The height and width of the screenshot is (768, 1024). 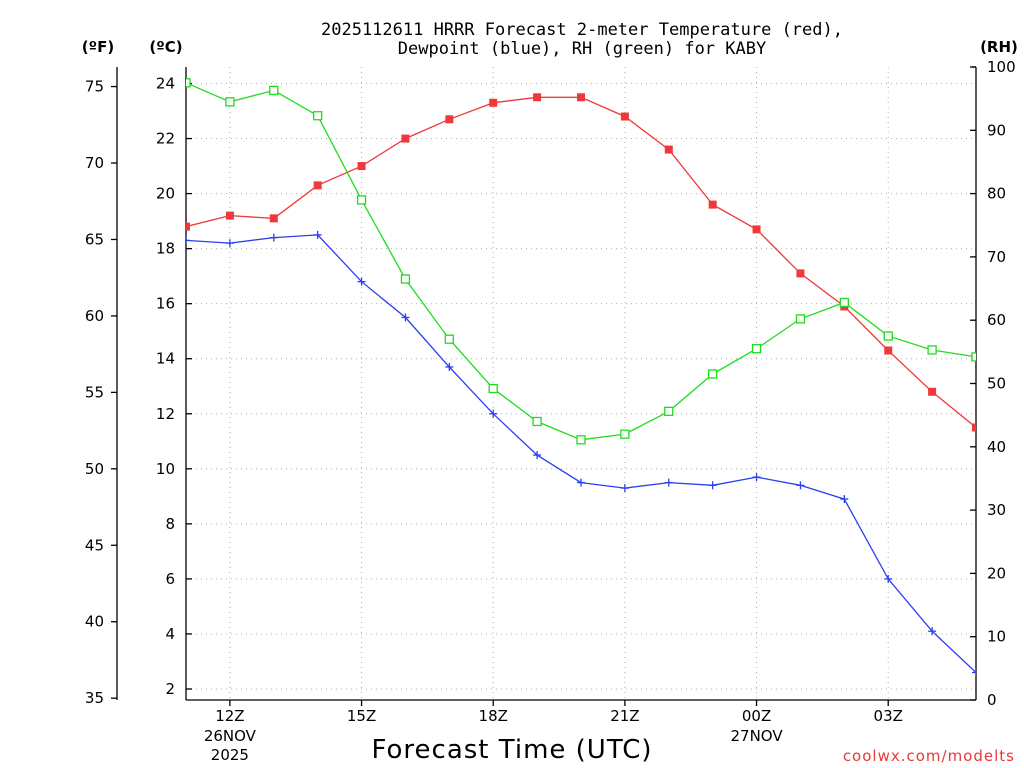 What do you see at coordinates (999, 47) in the screenshot?
I see `rh-unit-label: (RH)` at bounding box center [999, 47].